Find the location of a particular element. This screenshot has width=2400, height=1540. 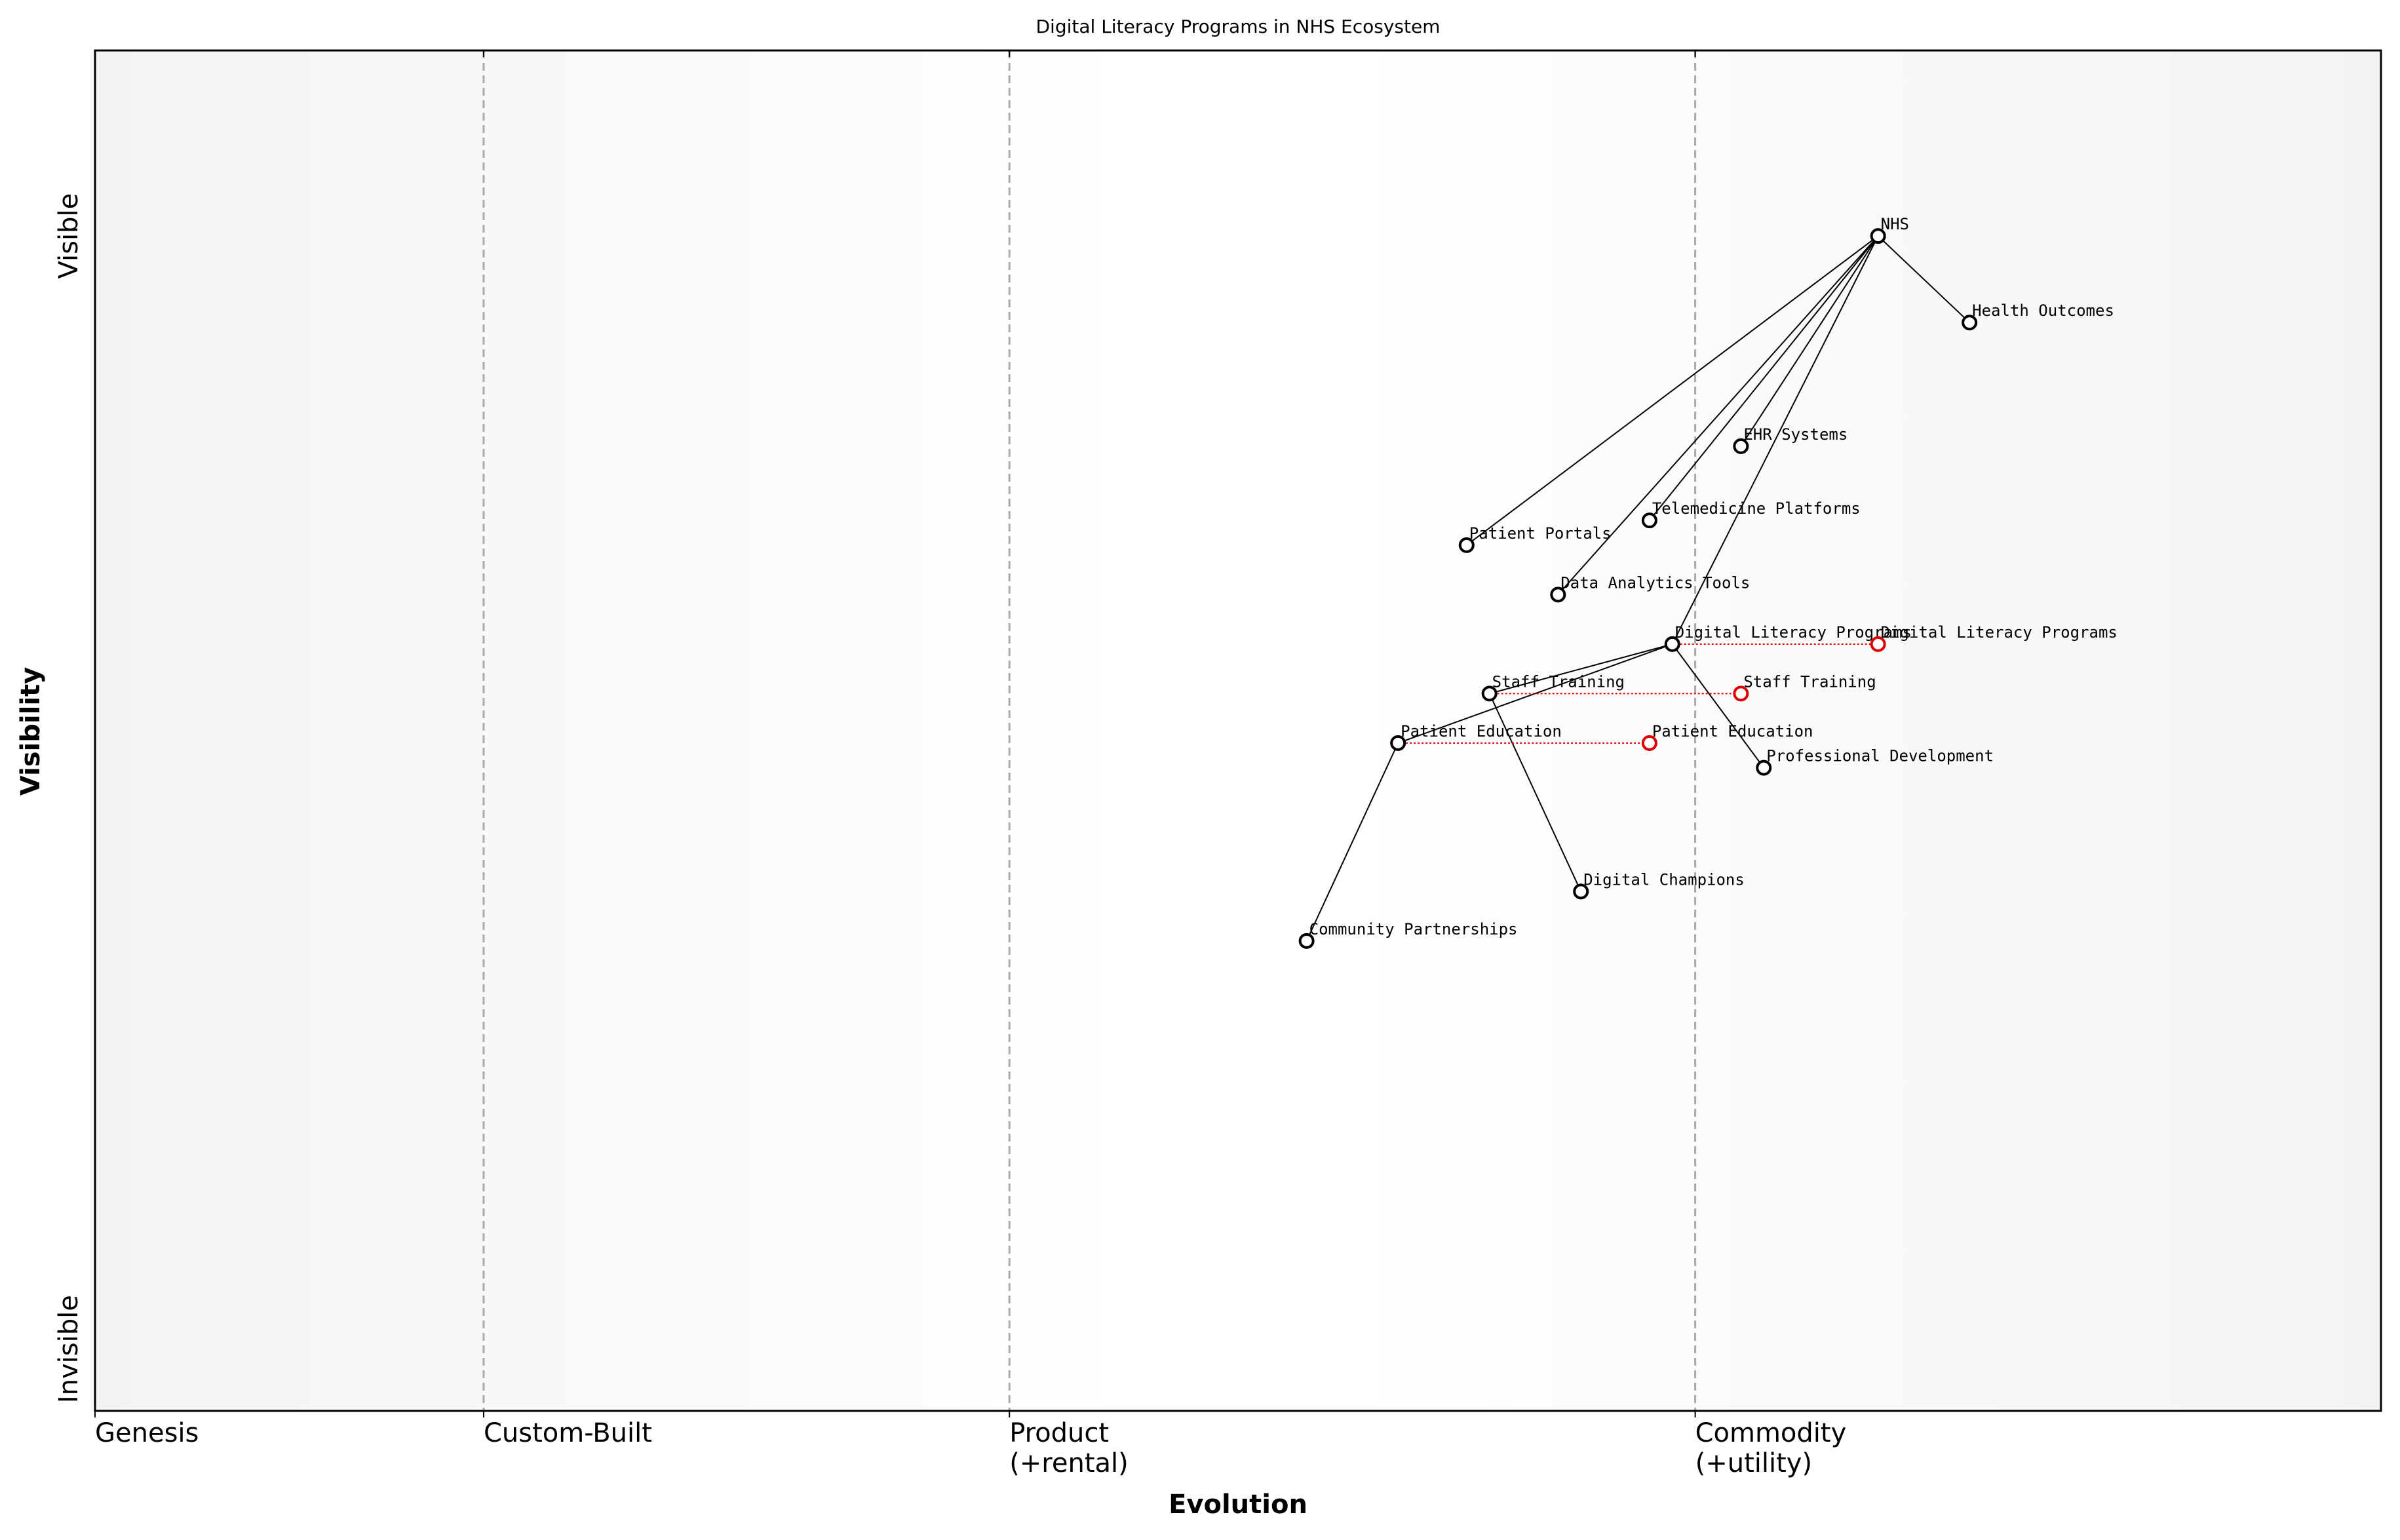

x-tick-label: Product (+rental) is located at coordinates (1069, 1448).